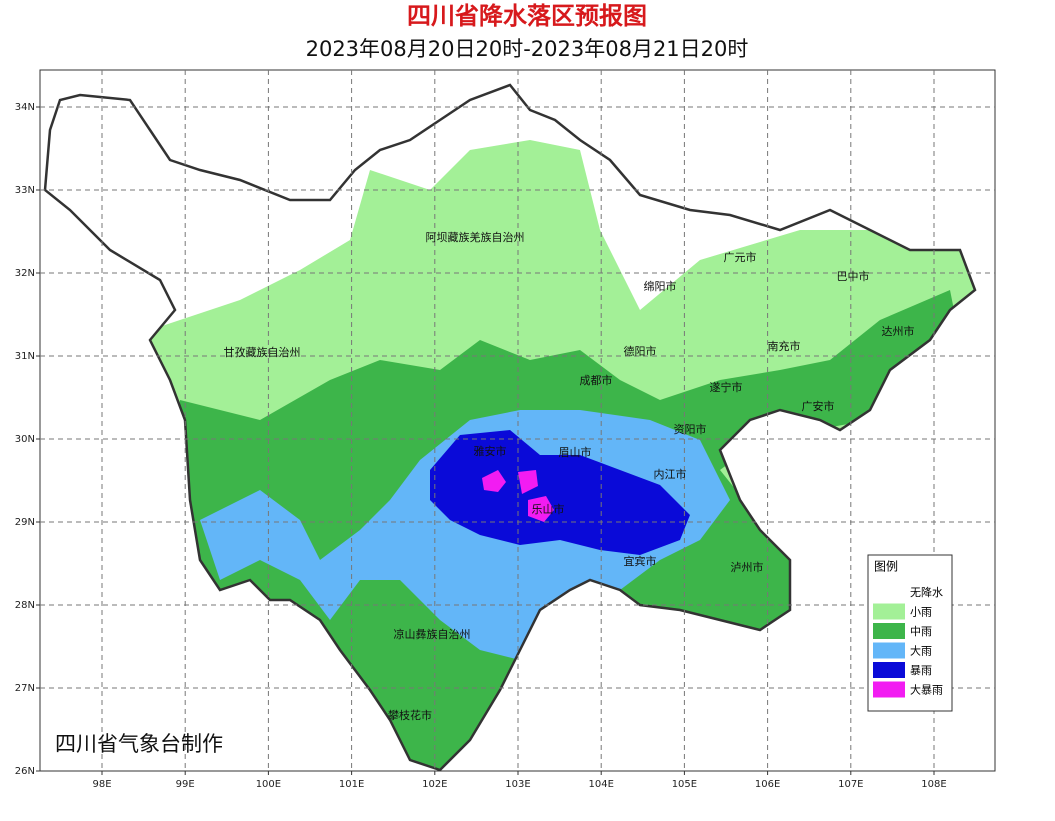 This screenshot has height=821, width=1055. Describe the element at coordinates (490, 451) in the screenshot. I see `place-label: 雅安市` at that location.